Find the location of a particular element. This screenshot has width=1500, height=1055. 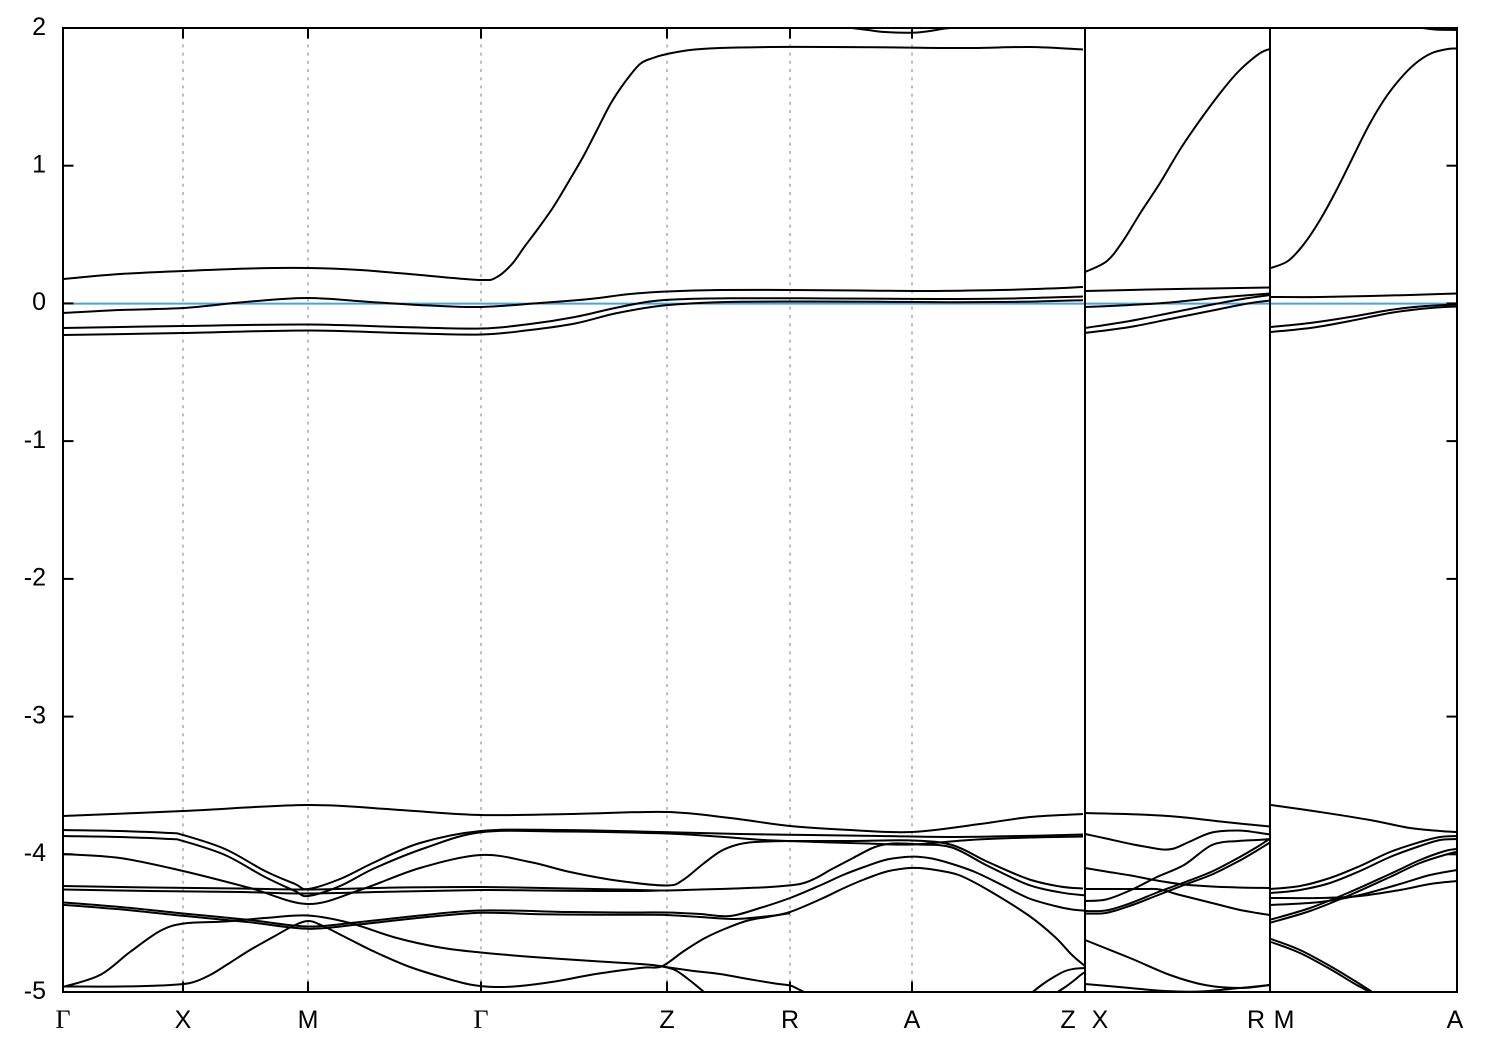

svg-text: -5 is located at coordinates (35, 991).